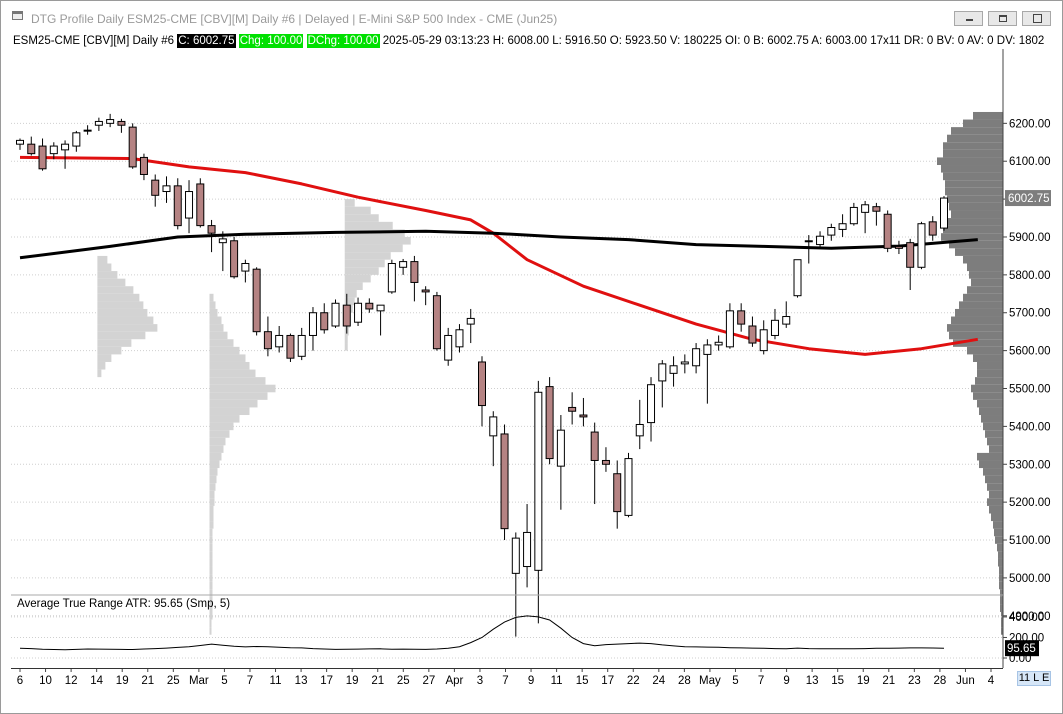 The width and height of the screenshot is (1063, 714). Describe the element at coordinates (1036, 18) in the screenshot. I see `close-button` at that location.